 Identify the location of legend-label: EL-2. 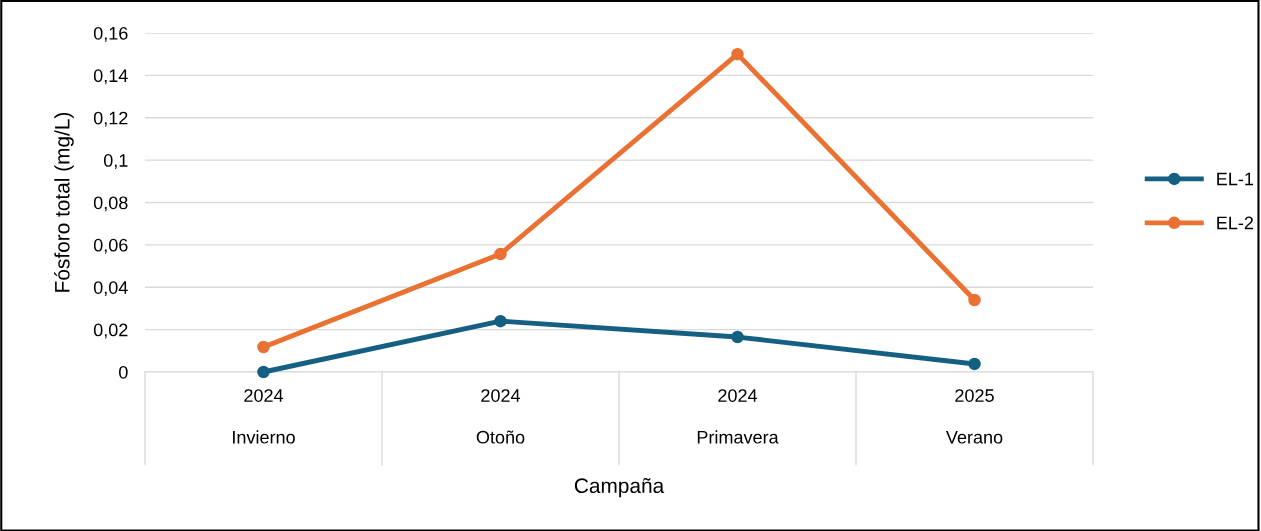
(1235, 223).